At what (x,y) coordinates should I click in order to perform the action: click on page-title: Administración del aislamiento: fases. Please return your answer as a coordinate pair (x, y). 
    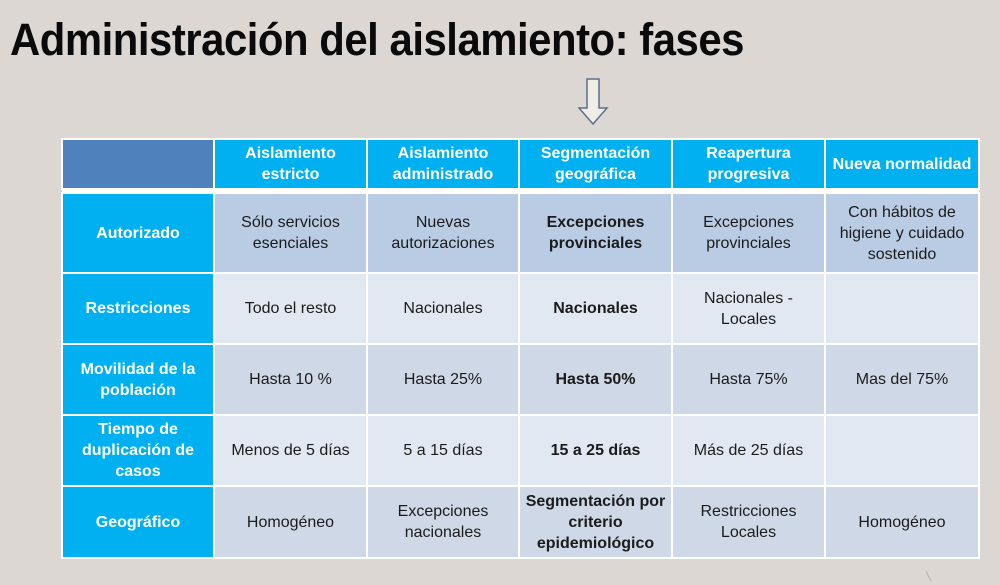
    Looking at the image, I should click on (377, 39).